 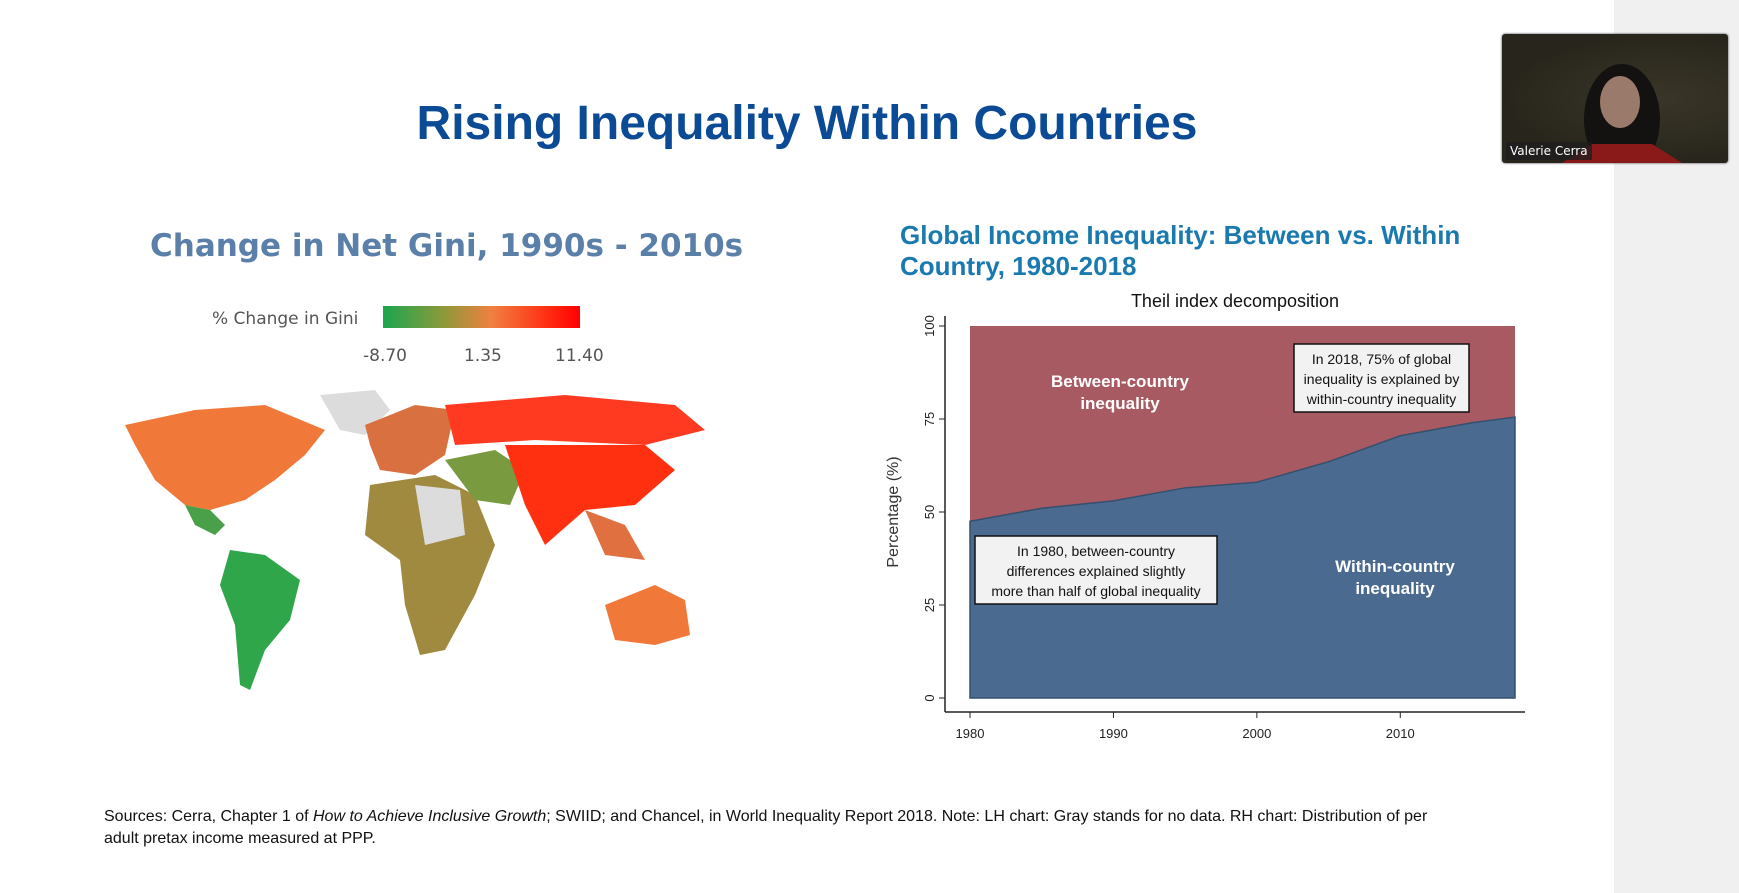 What do you see at coordinates (807, 123) in the screenshot?
I see `slide-title: Rising Inequality Within Countries` at bounding box center [807, 123].